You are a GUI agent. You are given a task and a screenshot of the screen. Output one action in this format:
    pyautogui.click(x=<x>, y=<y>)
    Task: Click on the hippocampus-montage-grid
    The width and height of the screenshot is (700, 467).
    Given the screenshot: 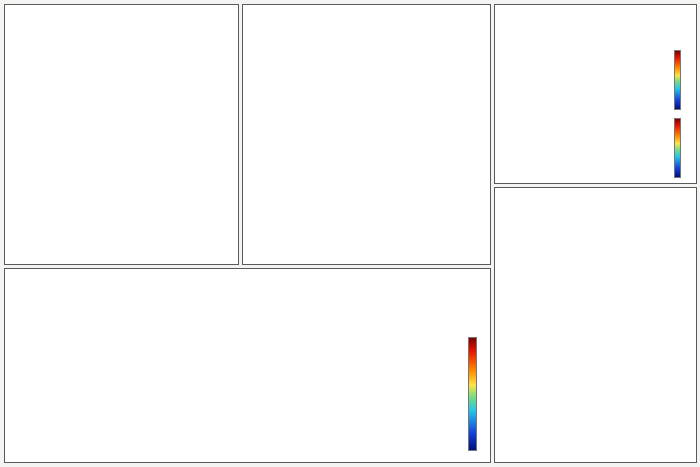 What is the action you would take?
    pyautogui.click(x=399, y=391)
    